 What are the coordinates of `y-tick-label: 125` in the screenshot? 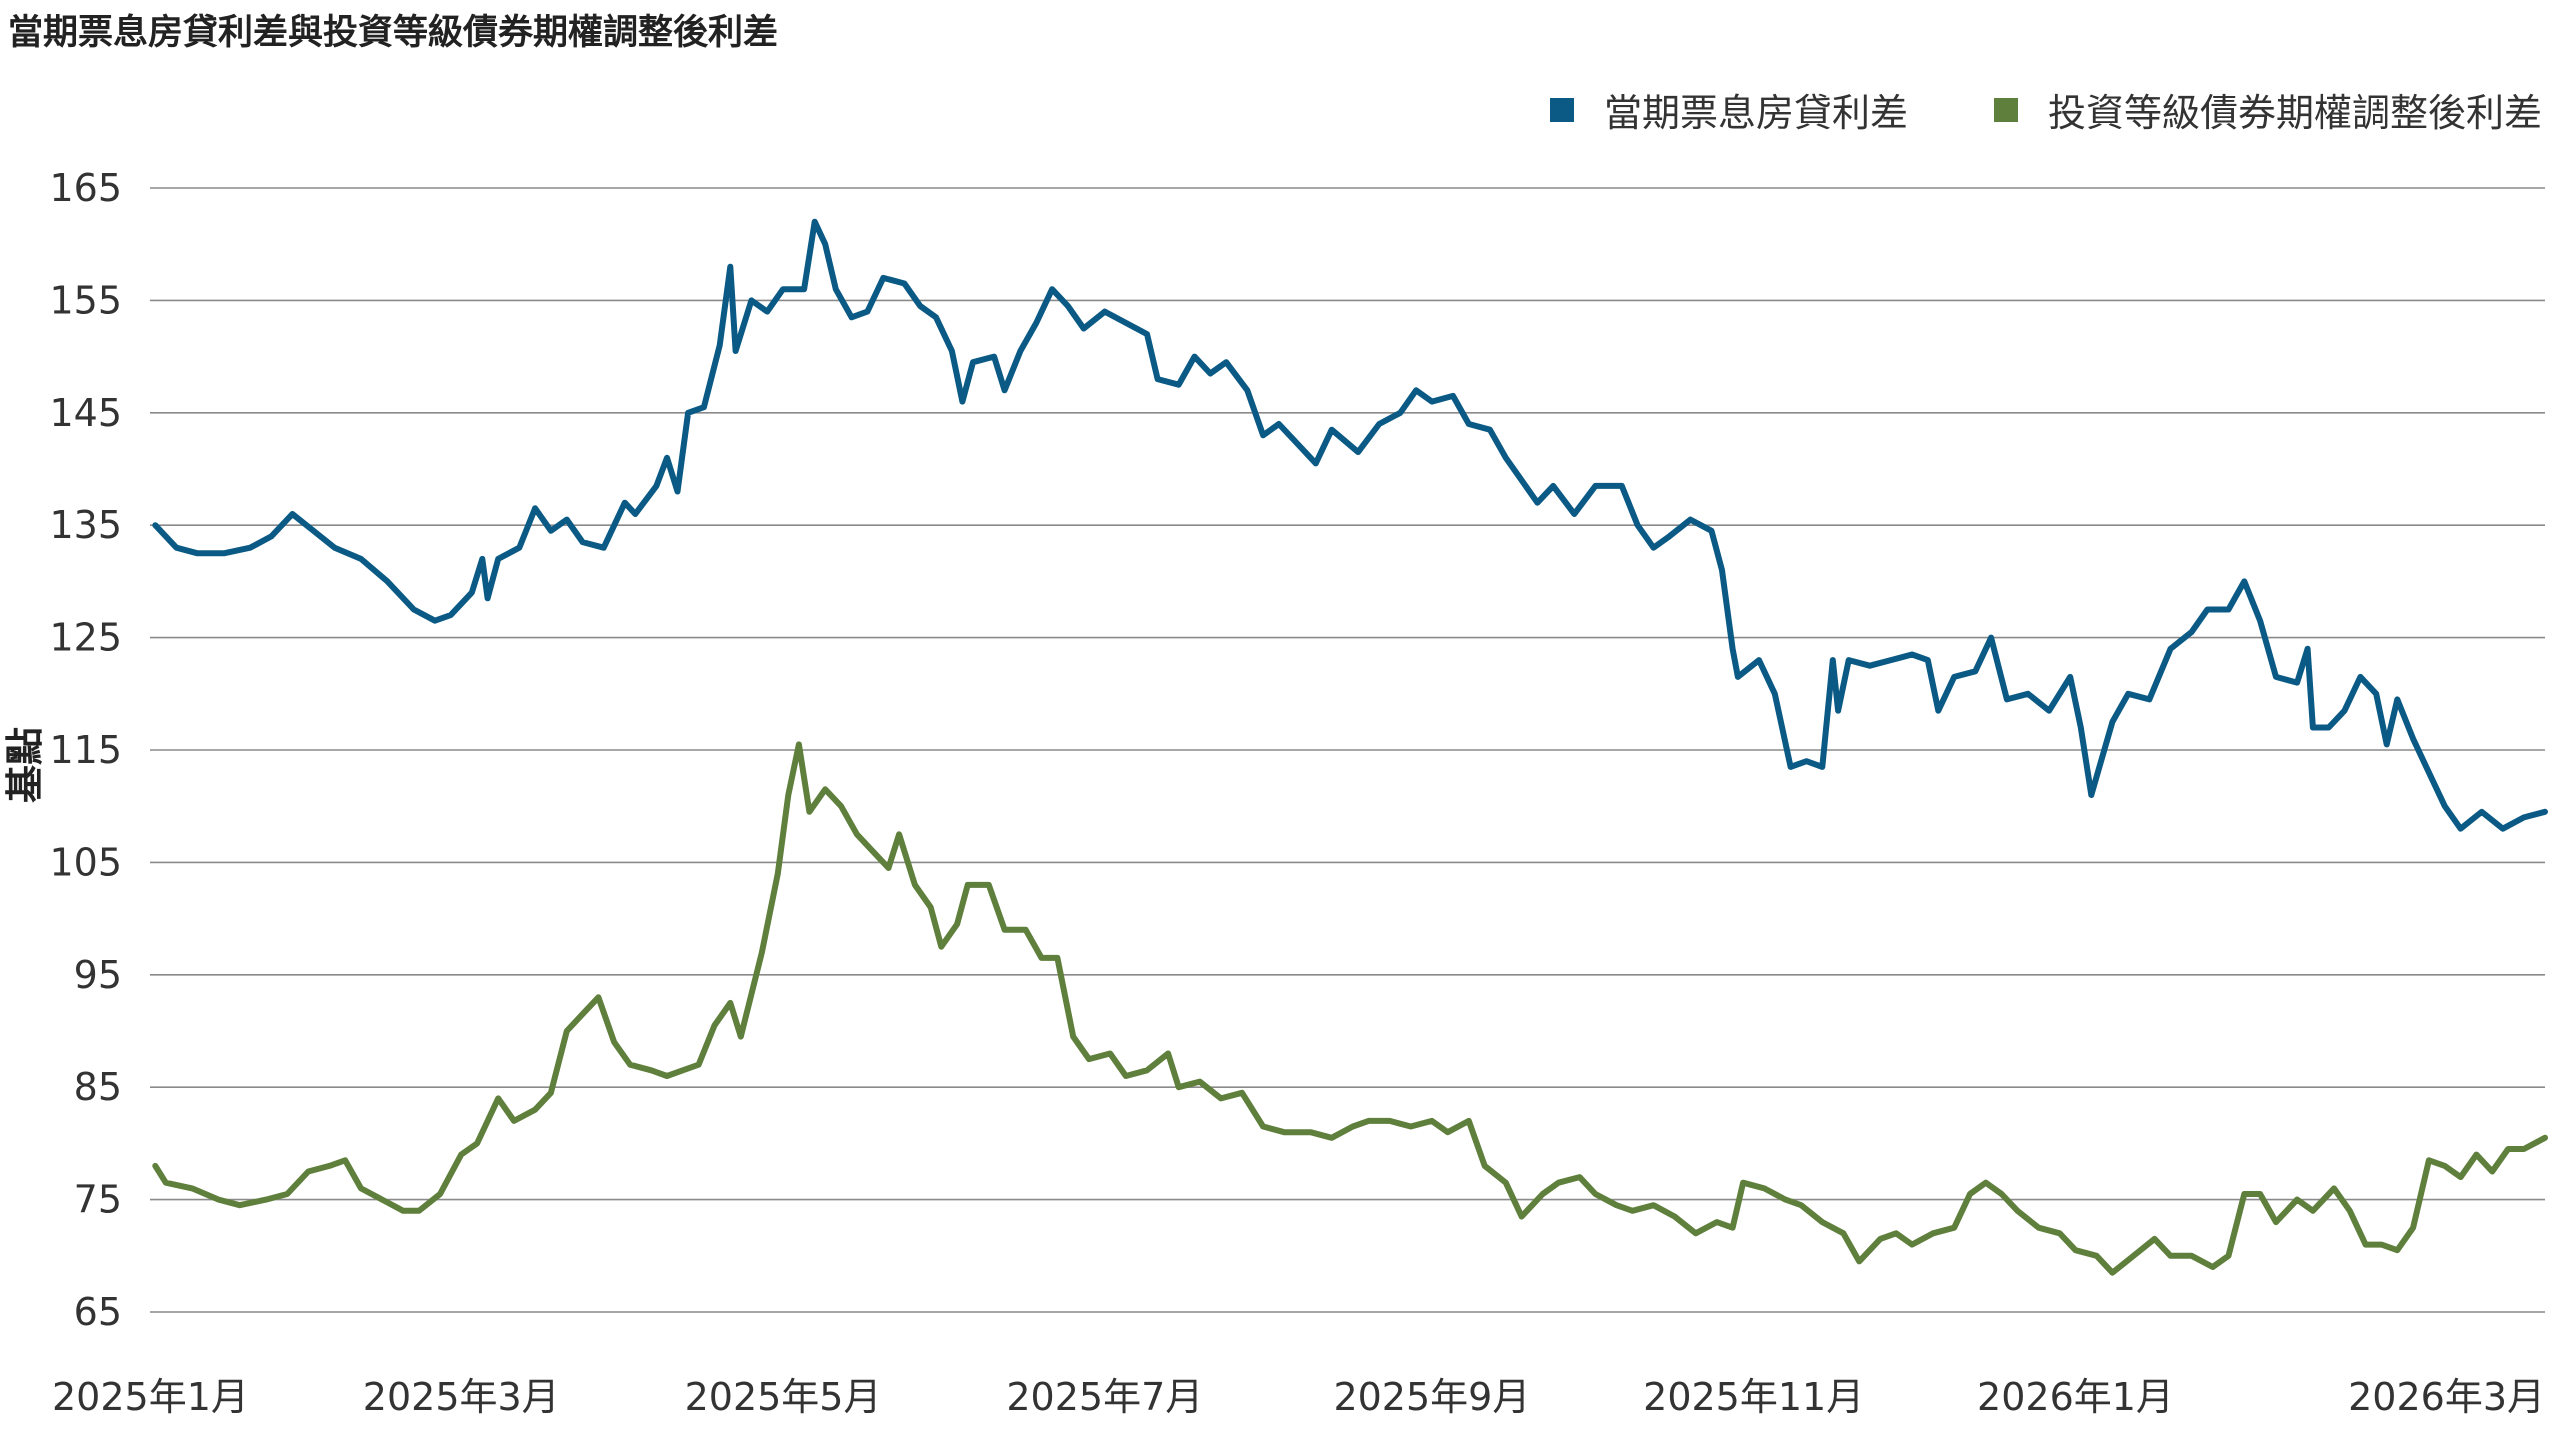 It's located at (85, 638).